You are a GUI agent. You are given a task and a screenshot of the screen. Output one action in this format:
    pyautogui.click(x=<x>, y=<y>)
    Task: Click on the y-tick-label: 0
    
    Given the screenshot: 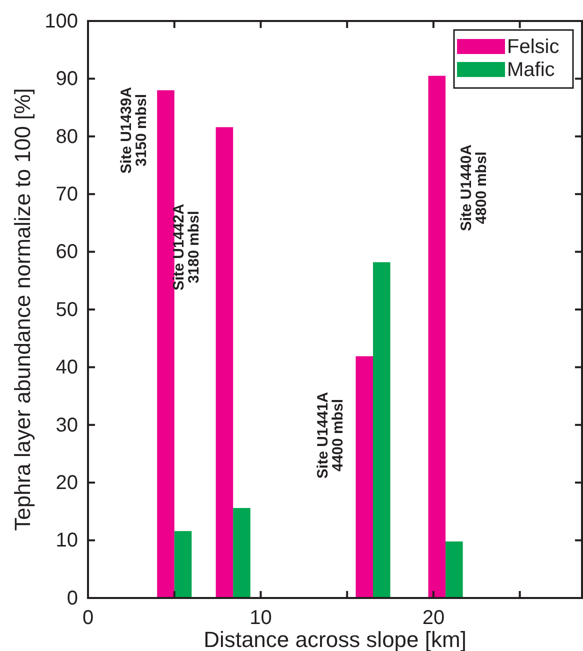 What is the action you would take?
    pyautogui.click(x=72, y=598)
    